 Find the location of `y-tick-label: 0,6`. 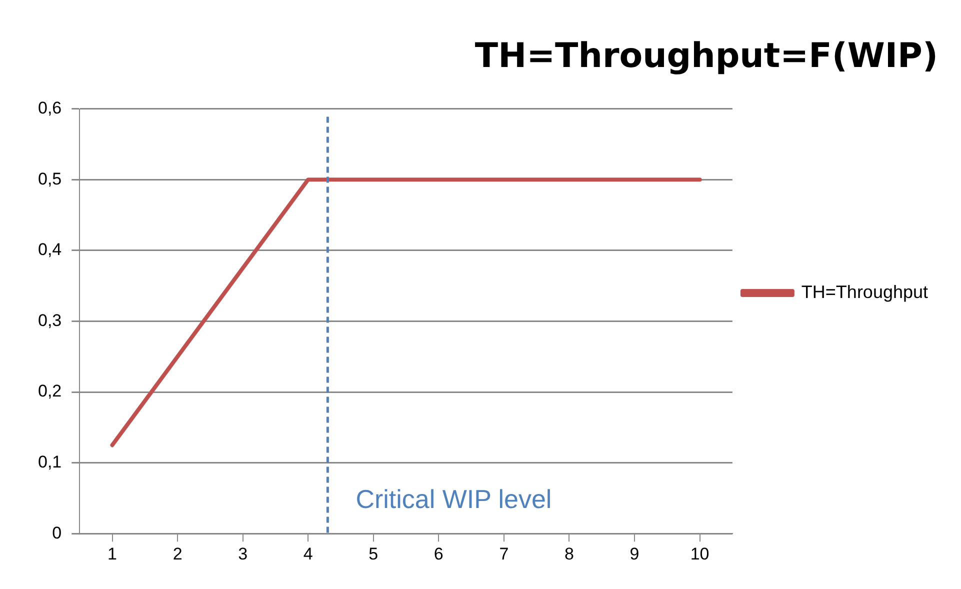

y-tick-label: 0,6 is located at coordinates (50, 108).